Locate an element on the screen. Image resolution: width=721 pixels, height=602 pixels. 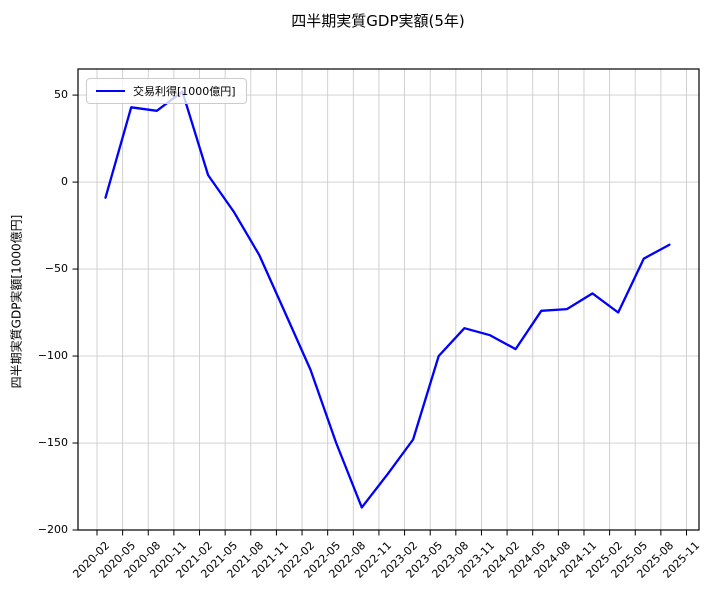
legend: 交易利得[1000億円] is located at coordinates (166, 91).